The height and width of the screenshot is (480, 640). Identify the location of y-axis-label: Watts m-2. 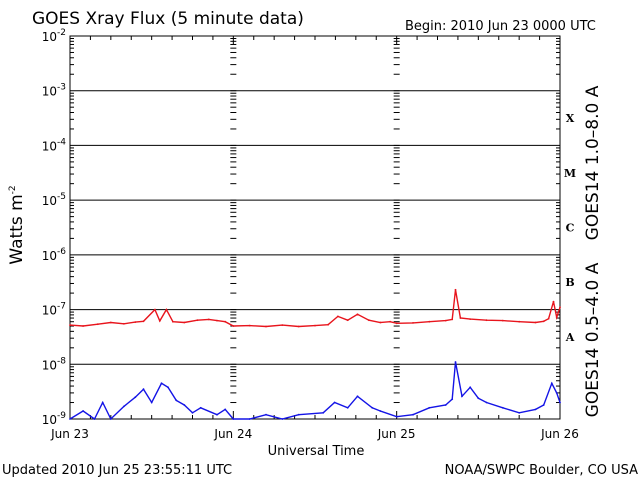
(17, 224).